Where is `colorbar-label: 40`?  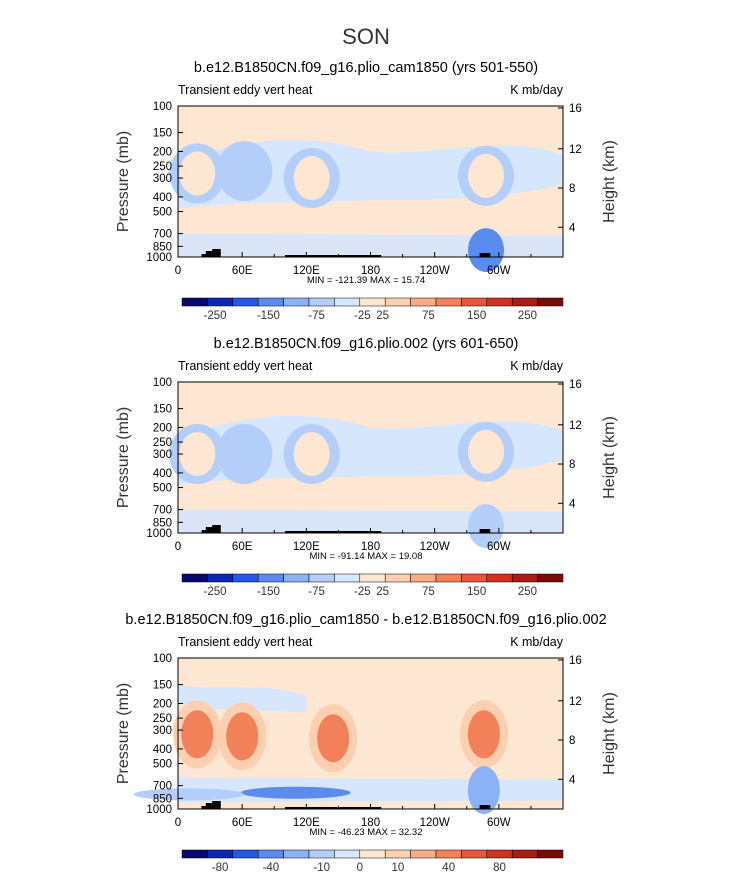
colorbar-label: 40 is located at coordinates (448, 868).